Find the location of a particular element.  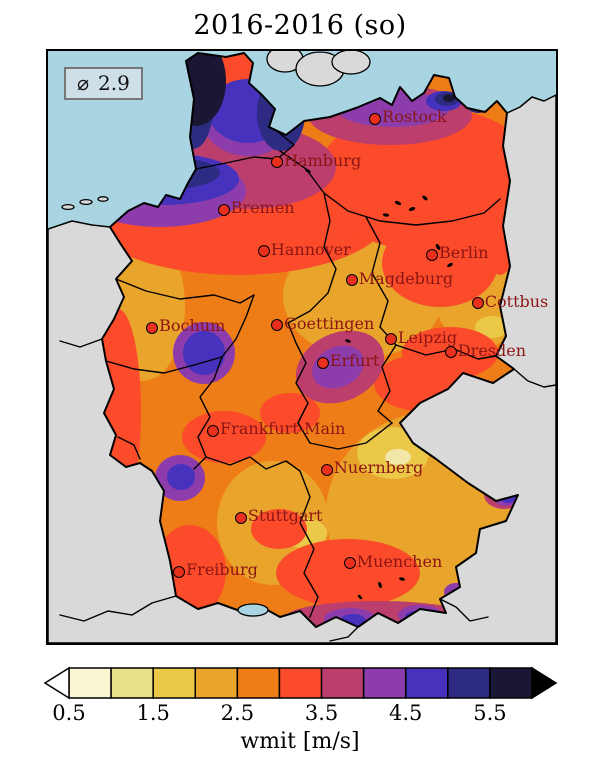

city-marker-erfurt: Erfurt is located at coordinates (348, 361).